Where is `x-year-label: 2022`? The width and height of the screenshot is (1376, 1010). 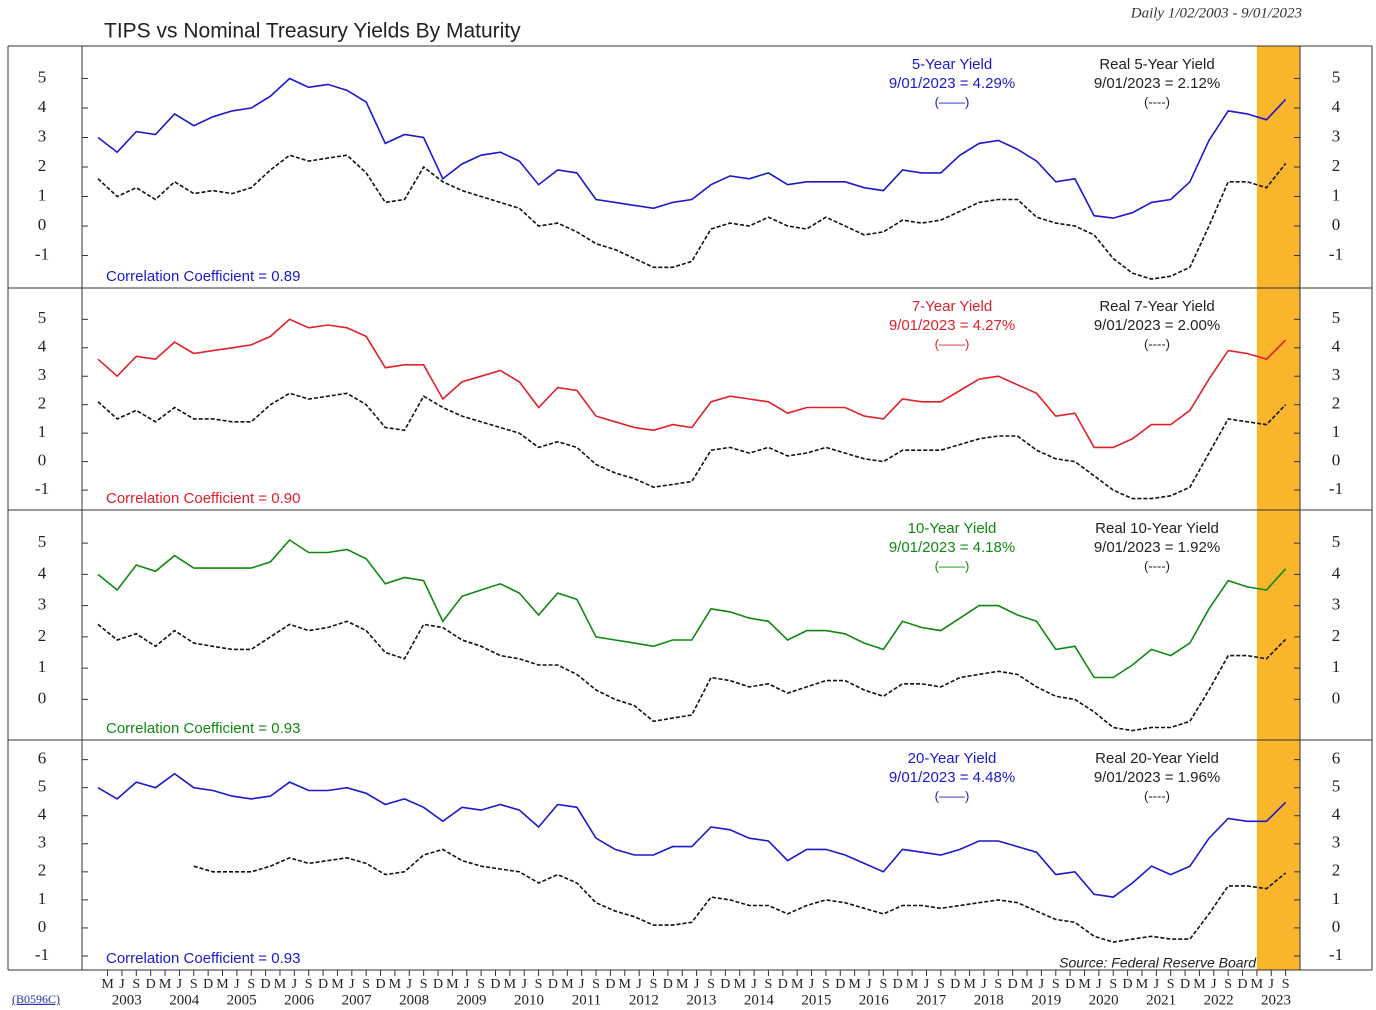 x-year-label: 2022 is located at coordinates (1219, 1000).